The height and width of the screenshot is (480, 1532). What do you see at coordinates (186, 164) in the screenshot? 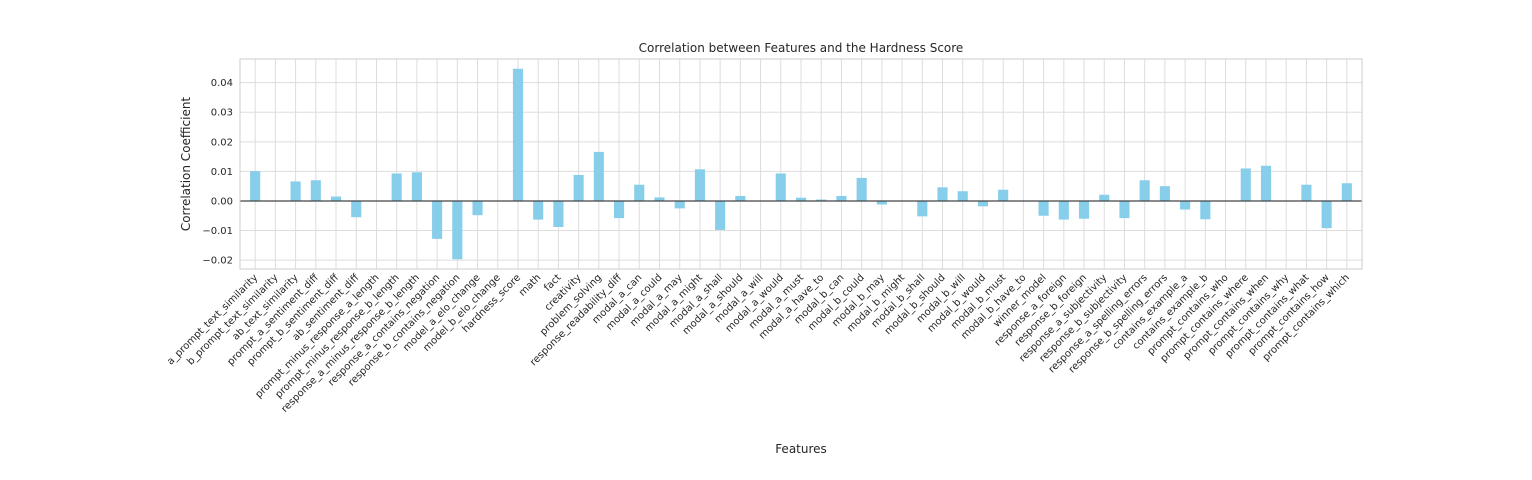
I see `y-axis-title: Correlation Coefficient` at bounding box center [186, 164].